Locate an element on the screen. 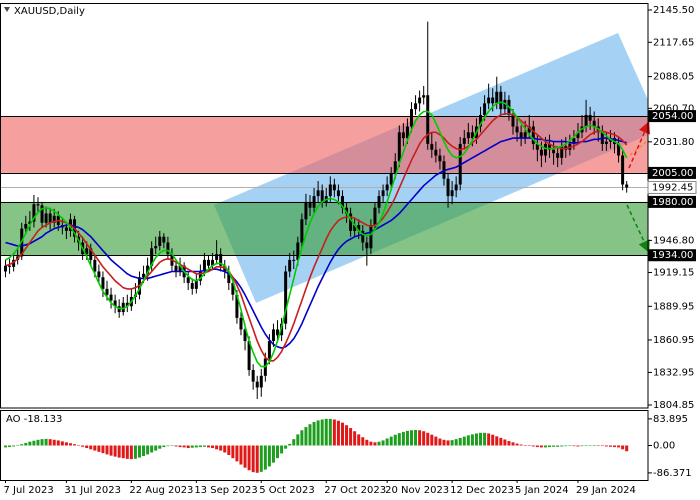 This screenshot has width=700, height=500. chart-title: XAUUSD,Daily is located at coordinates (49, 11).